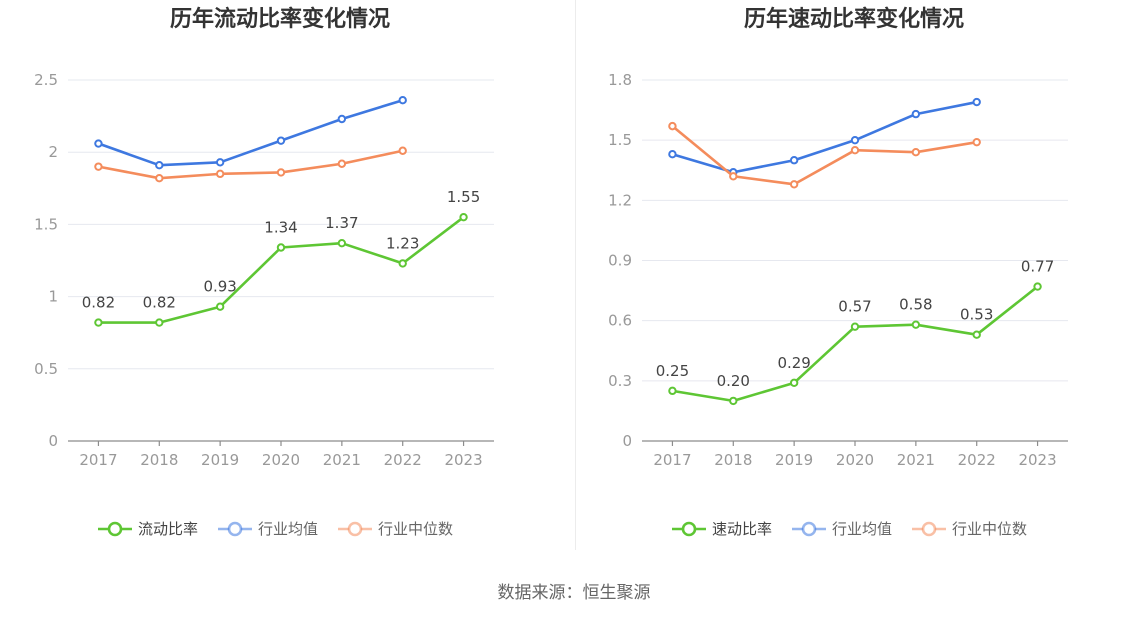 The width and height of the screenshot is (1148, 619). What do you see at coordinates (733, 381) in the screenshot?
I see `data-label: 0.20` at bounding box center [733, 381].